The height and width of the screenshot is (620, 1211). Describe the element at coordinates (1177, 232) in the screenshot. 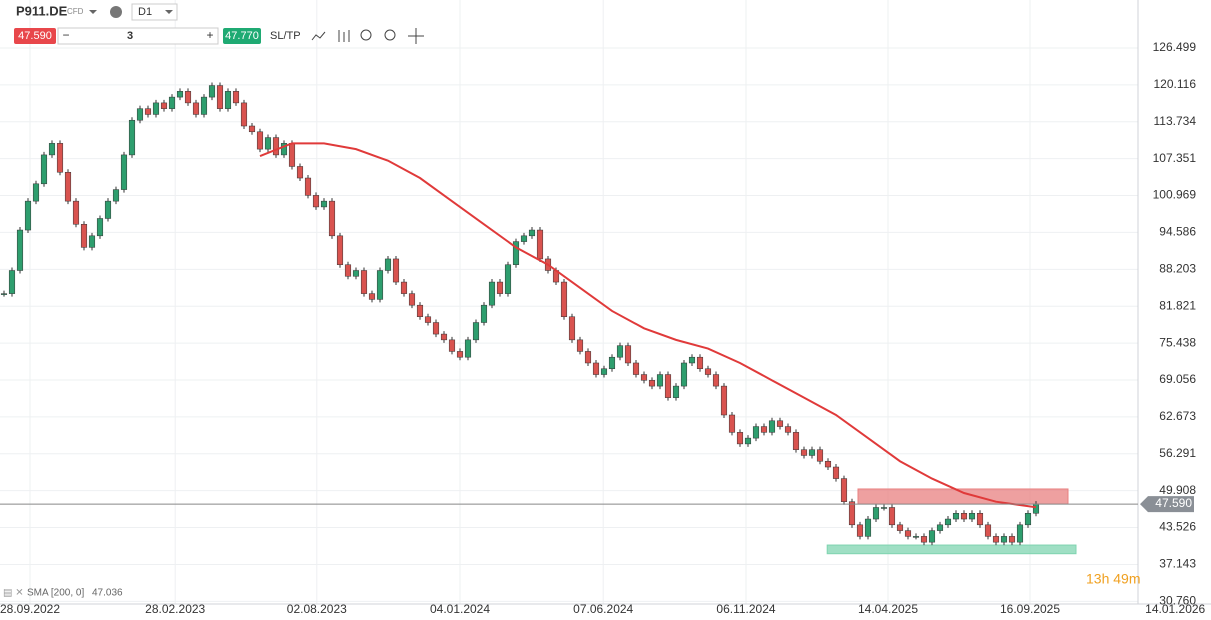

I see `y-tick-label: 94.586` at that location.